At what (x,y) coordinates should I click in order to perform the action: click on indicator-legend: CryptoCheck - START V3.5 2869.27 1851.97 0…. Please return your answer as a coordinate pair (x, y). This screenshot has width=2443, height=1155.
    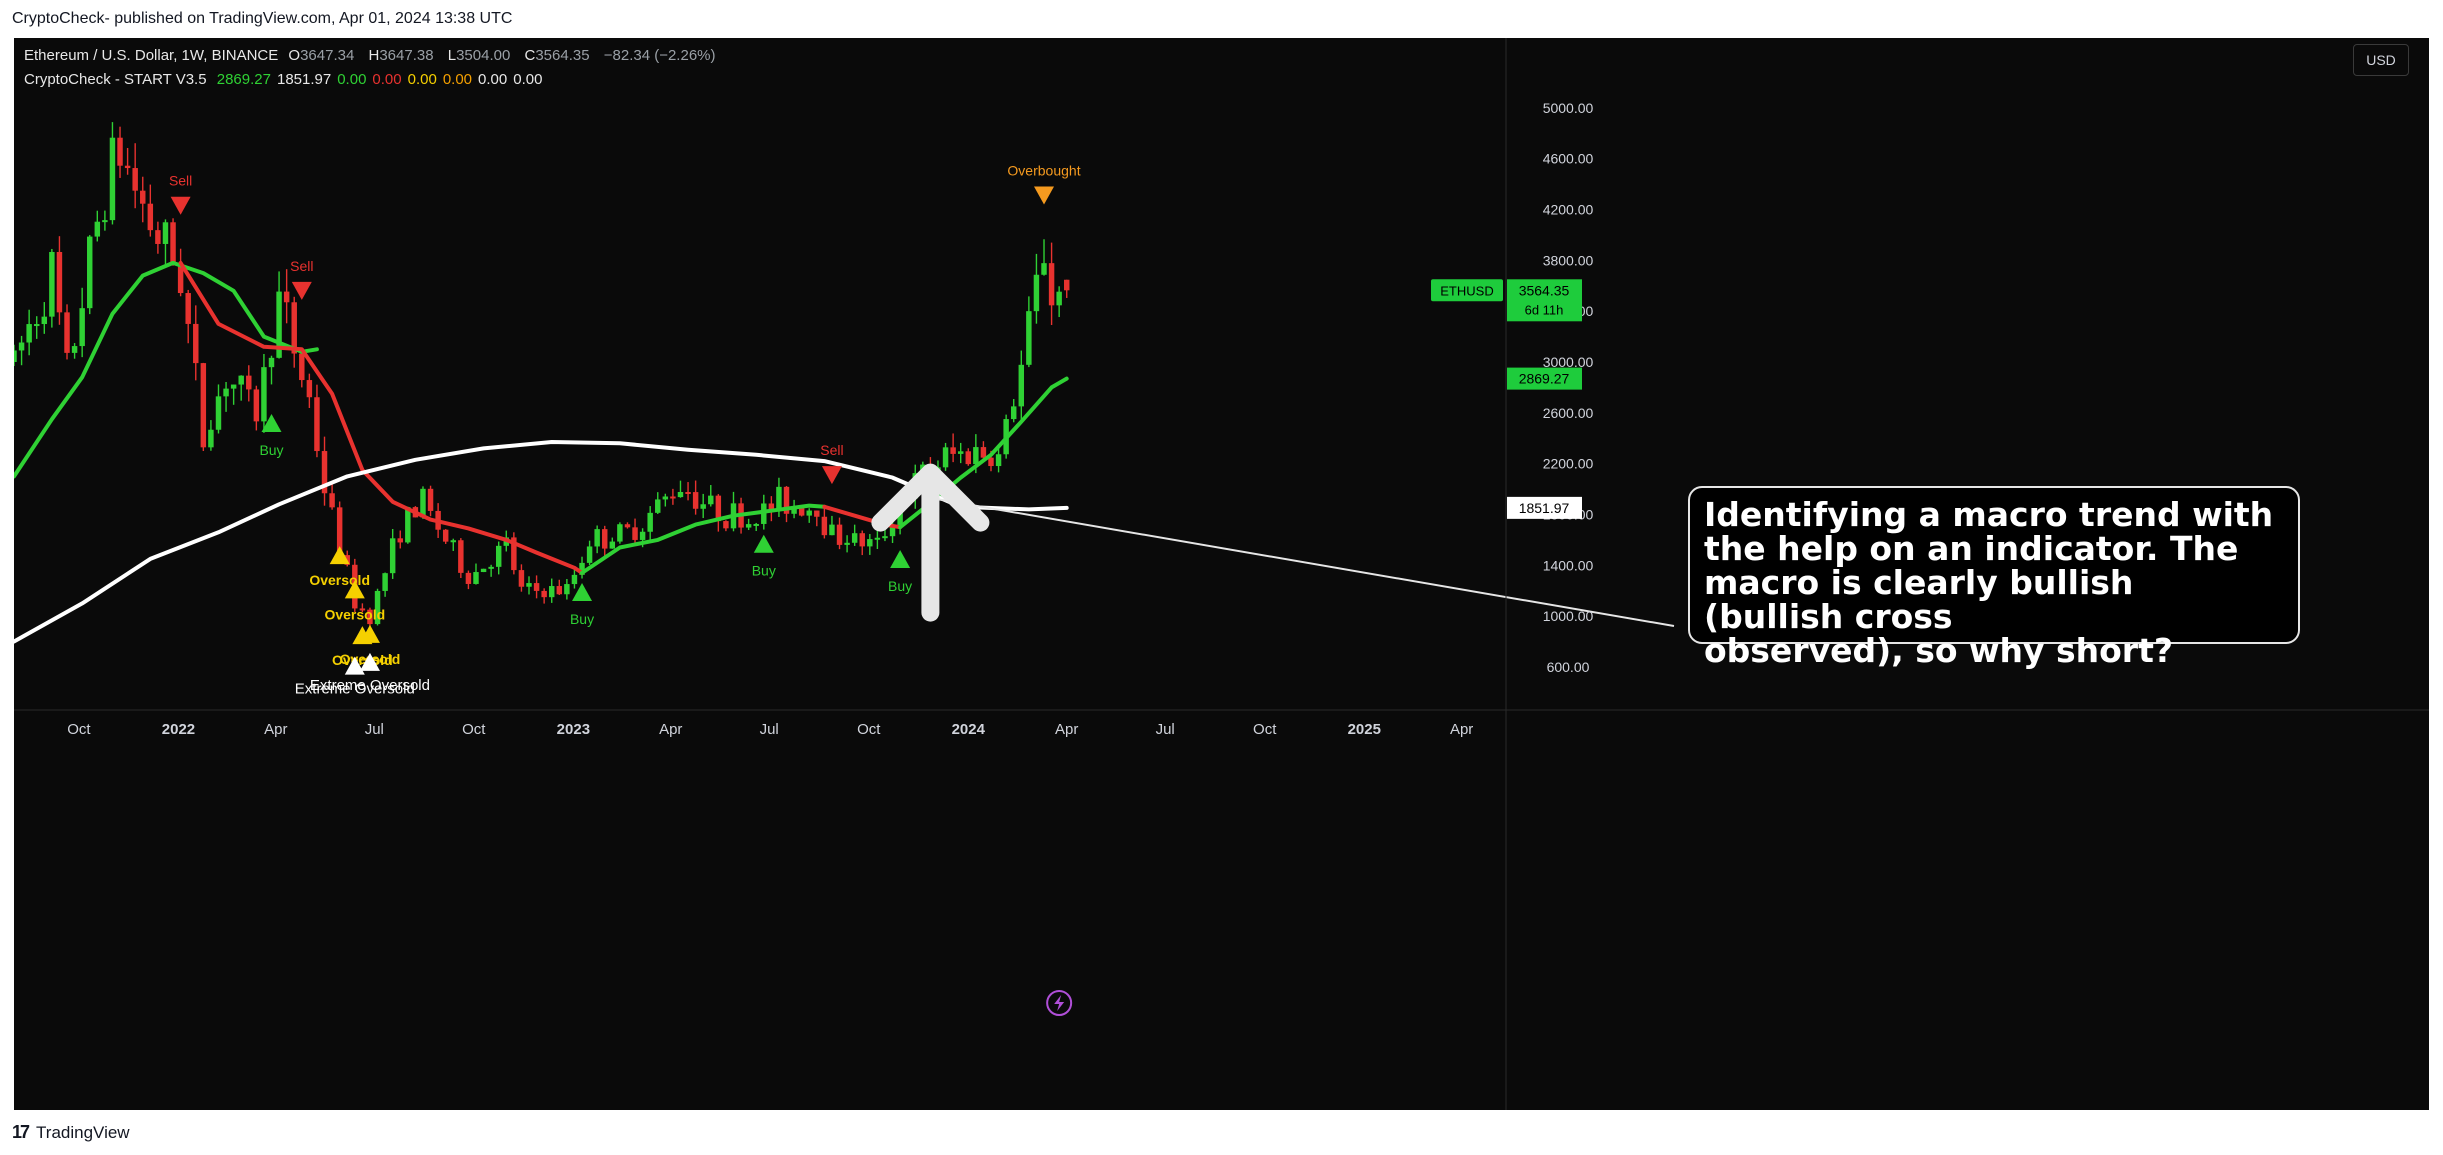
    Looking at the image, I should click on (286, 79).